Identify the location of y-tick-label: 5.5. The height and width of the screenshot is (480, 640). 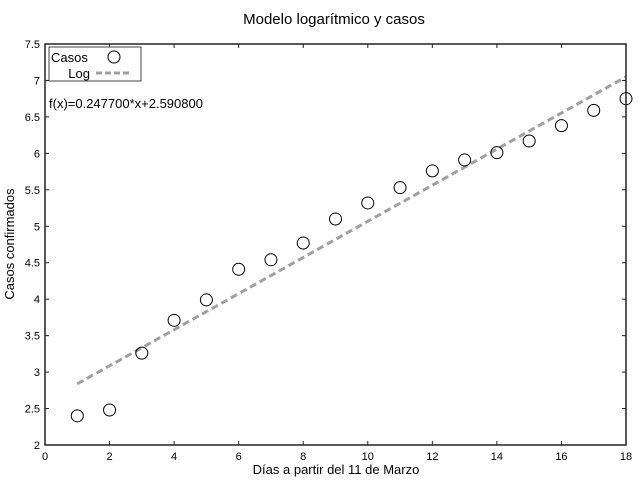
(32, 191).